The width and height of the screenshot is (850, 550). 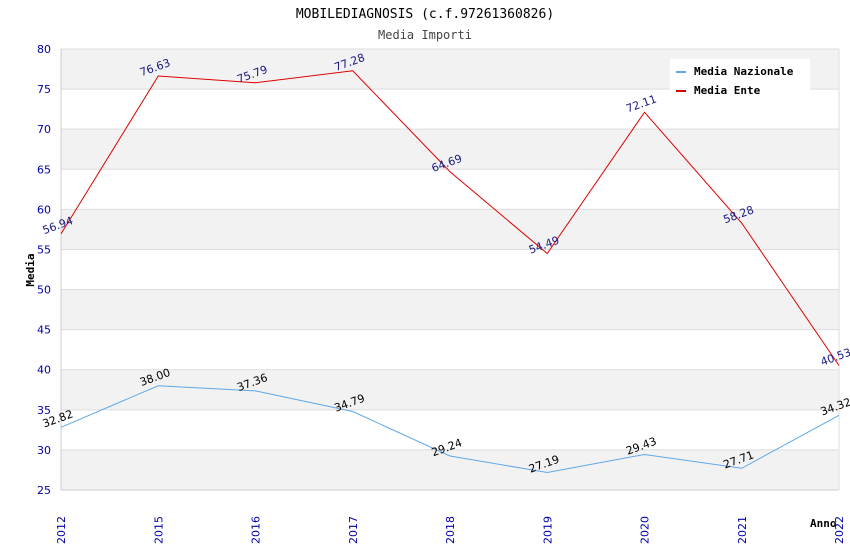 I want to click on y-tick-labels: 25 30 35 40 45 50 55 60 65 70 75 80, so click(x=44, y=270).